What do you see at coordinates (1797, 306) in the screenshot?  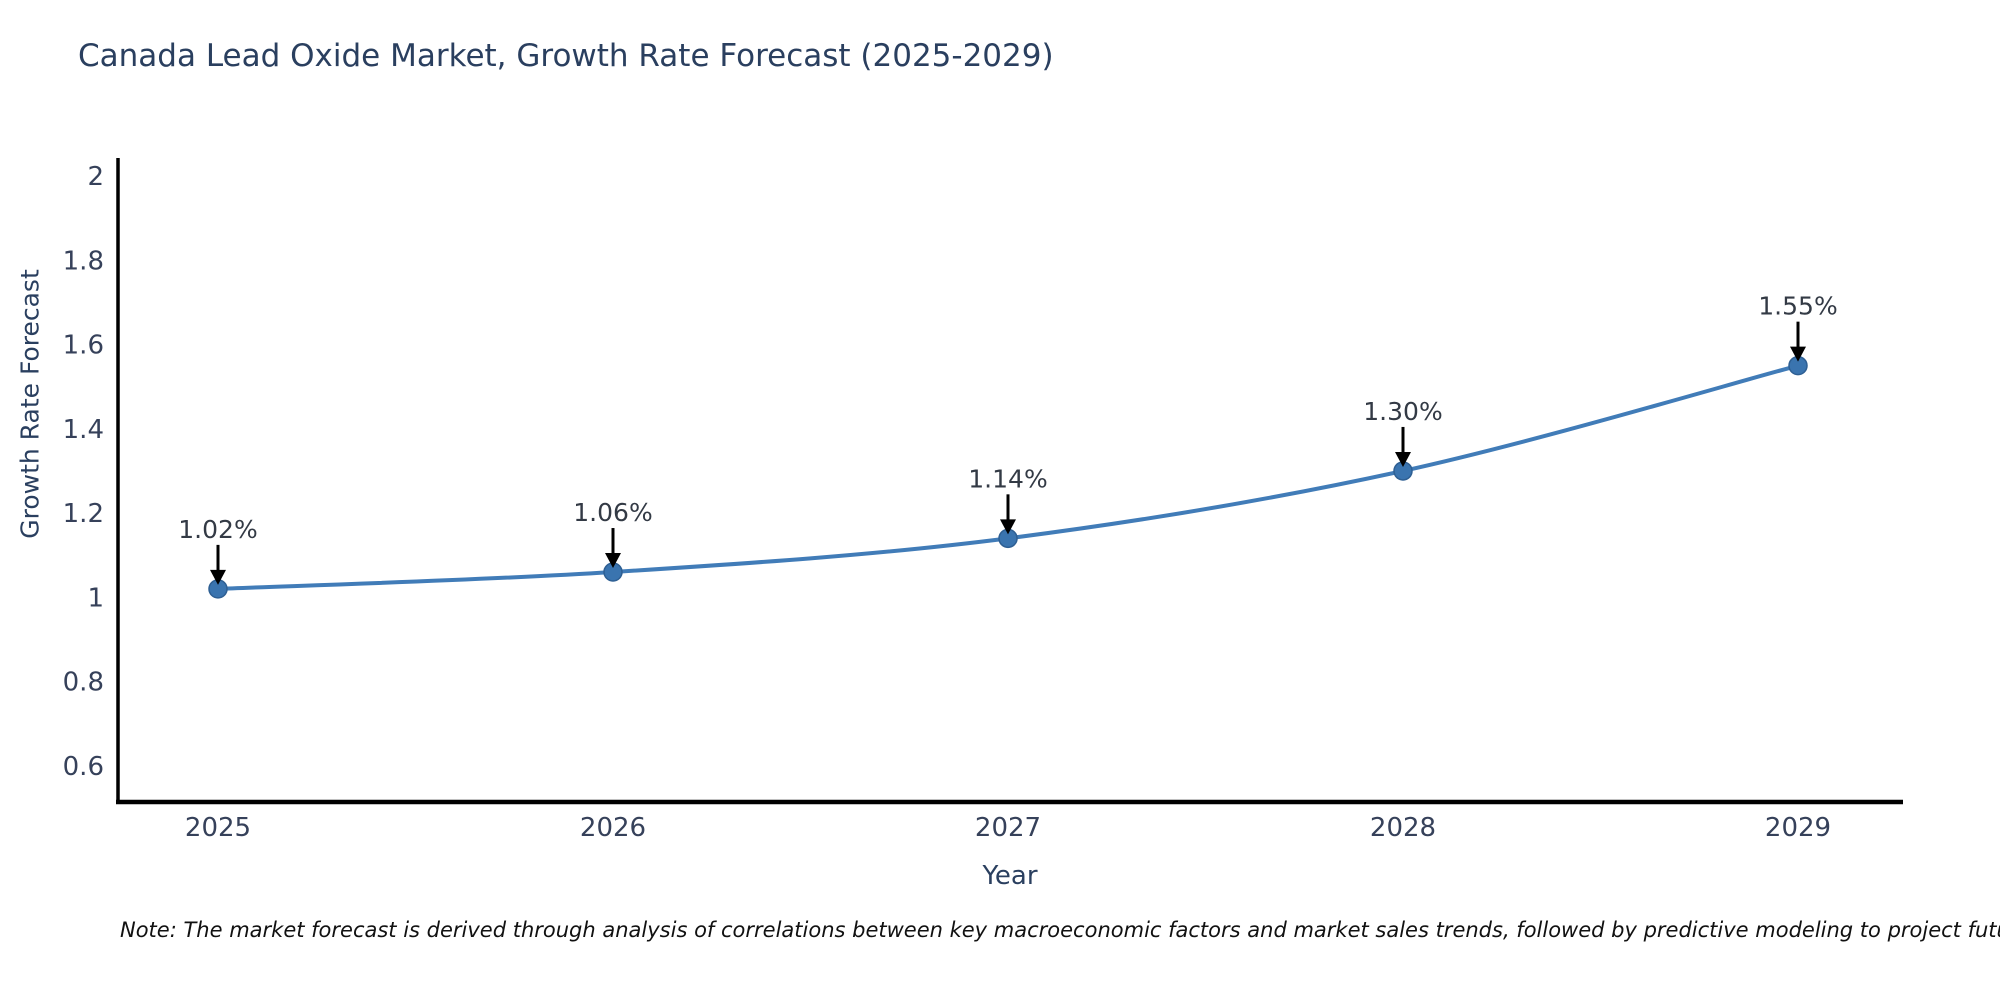 I see `point-value-label: 1.55%` at bounding box center [1797, 306].